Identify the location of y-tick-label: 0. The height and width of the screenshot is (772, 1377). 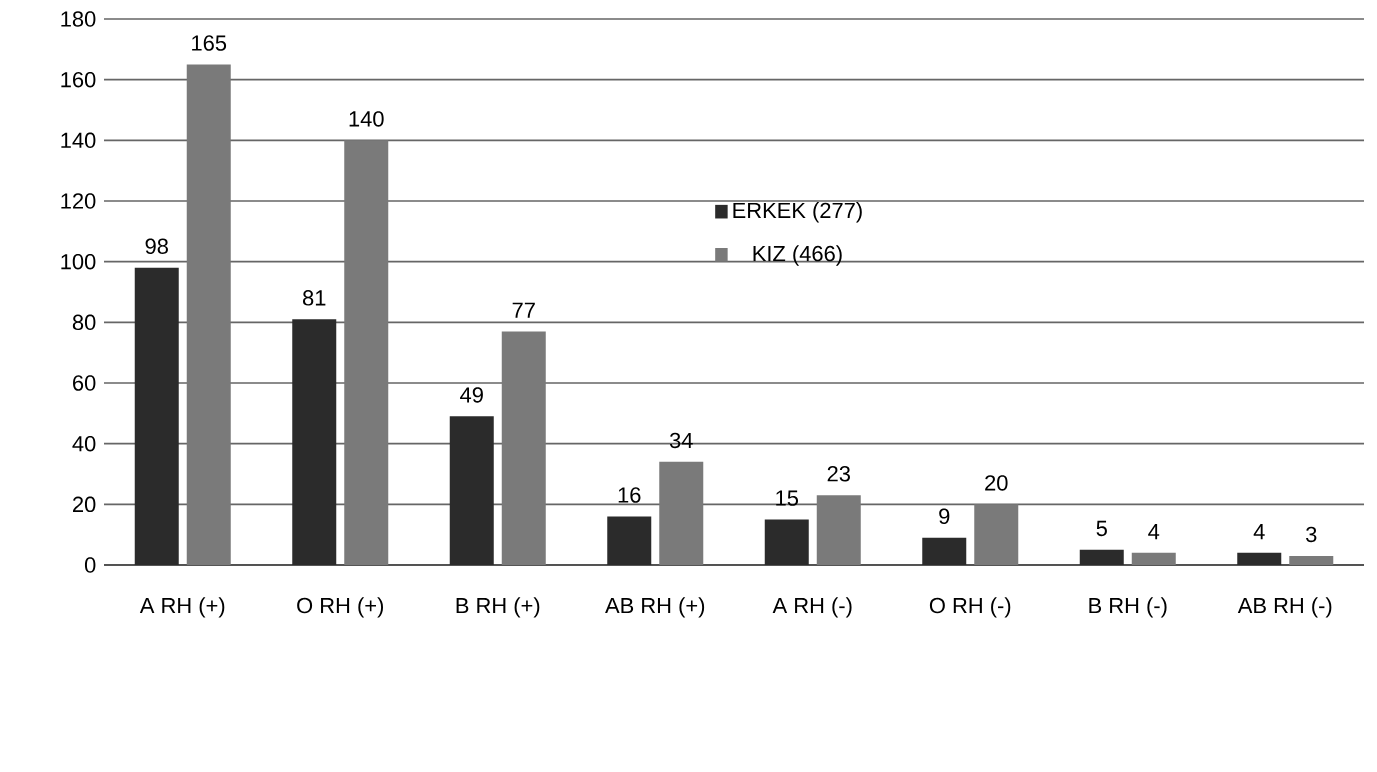
(90, 565).